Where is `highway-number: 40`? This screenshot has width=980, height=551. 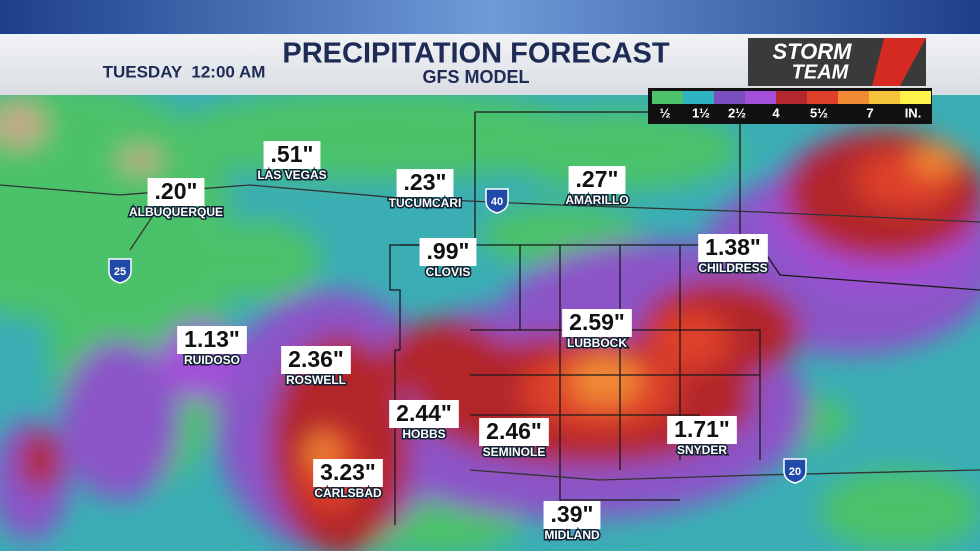 highway-number: 40 is located at coordinates (497, 202).